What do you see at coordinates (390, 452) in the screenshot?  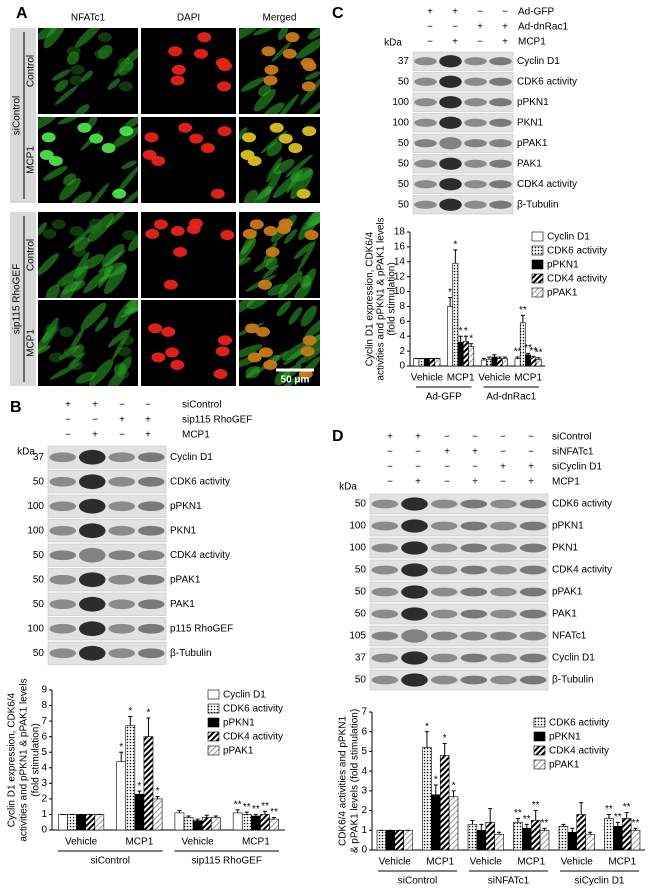 I see `condition-sign: −` at bounding box center [390, 452].